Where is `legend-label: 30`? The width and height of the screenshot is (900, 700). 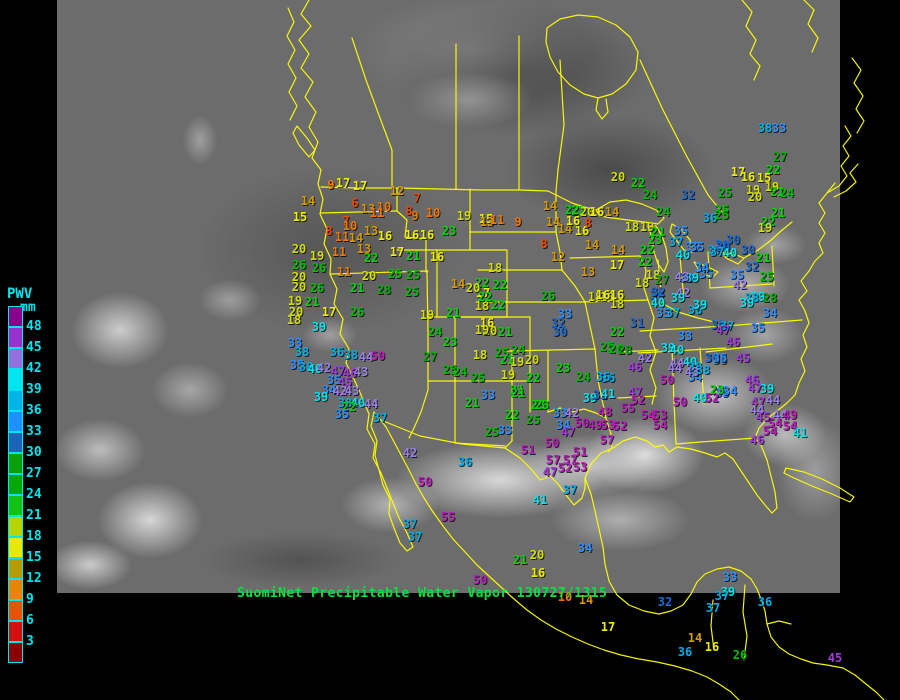 legend-label: 30 is located at coordinates (34, 452).